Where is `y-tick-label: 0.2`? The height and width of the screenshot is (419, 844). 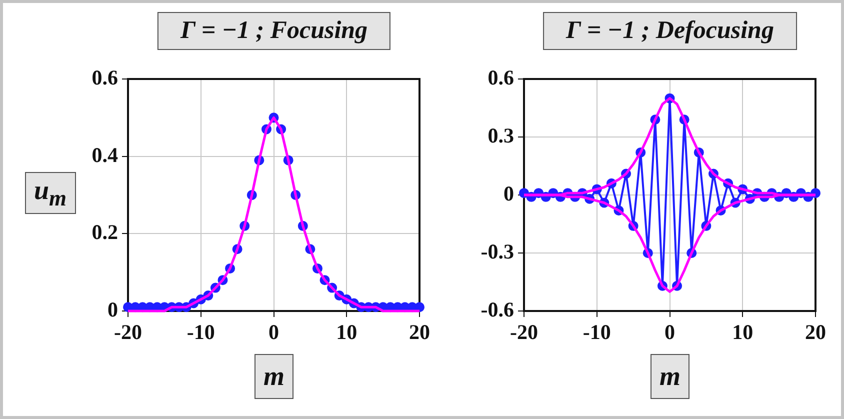
y-tick-label: 0.2 is located at coordinates (105, 232).